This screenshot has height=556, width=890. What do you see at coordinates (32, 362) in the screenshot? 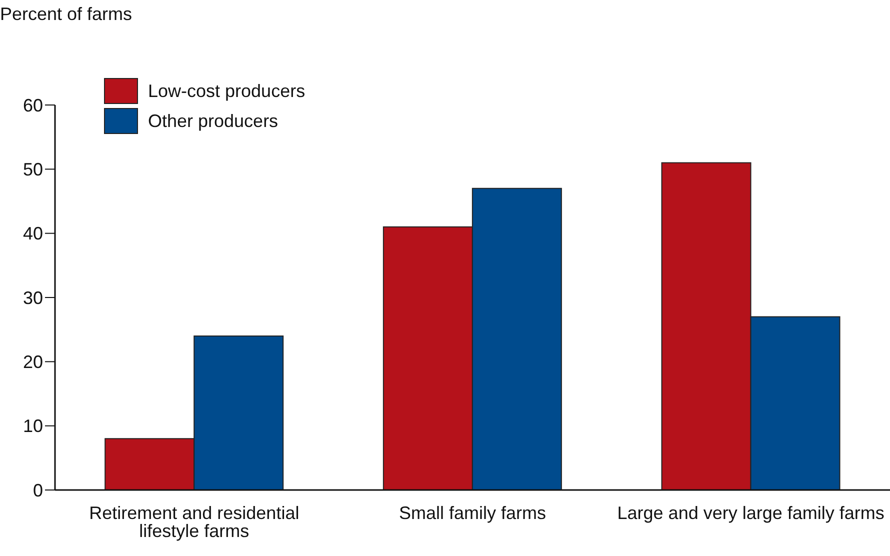
I see `y-tick-label: 20` at bounding box center [32, 362].